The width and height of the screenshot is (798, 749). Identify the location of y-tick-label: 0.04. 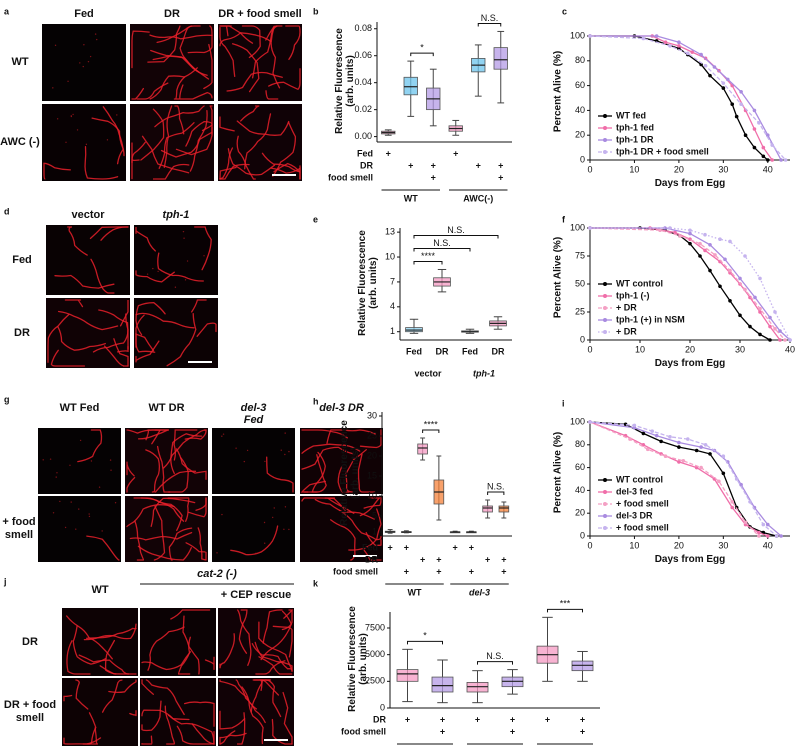
(363, 82).